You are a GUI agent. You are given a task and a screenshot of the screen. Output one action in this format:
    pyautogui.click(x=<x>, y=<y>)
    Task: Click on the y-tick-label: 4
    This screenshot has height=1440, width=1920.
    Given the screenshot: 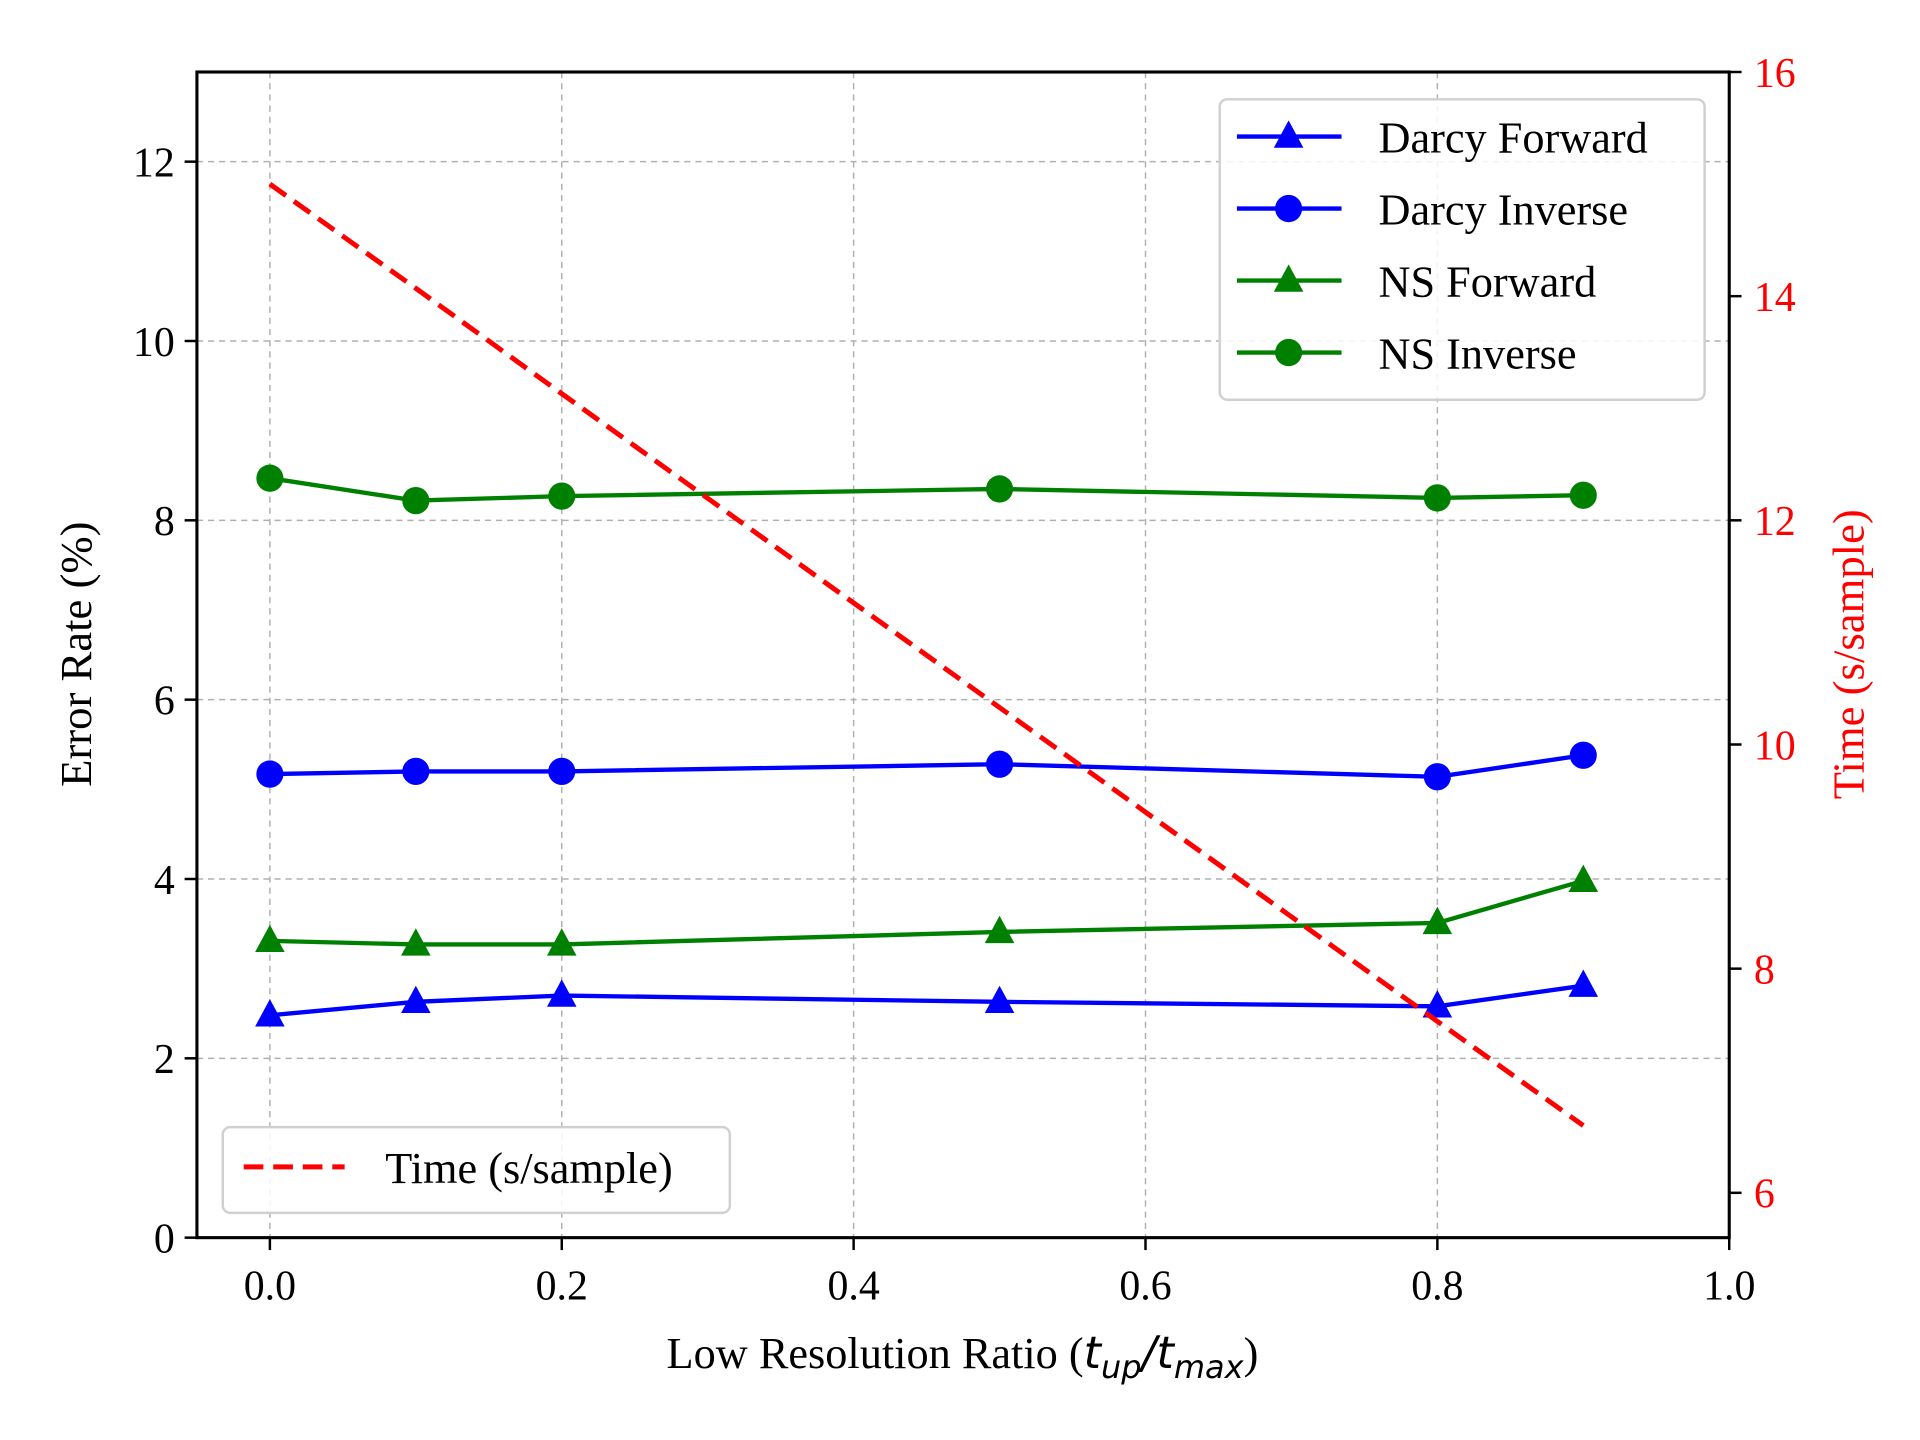 What is the action you would take?
    pyautogui.click(x=164, y=881)
    